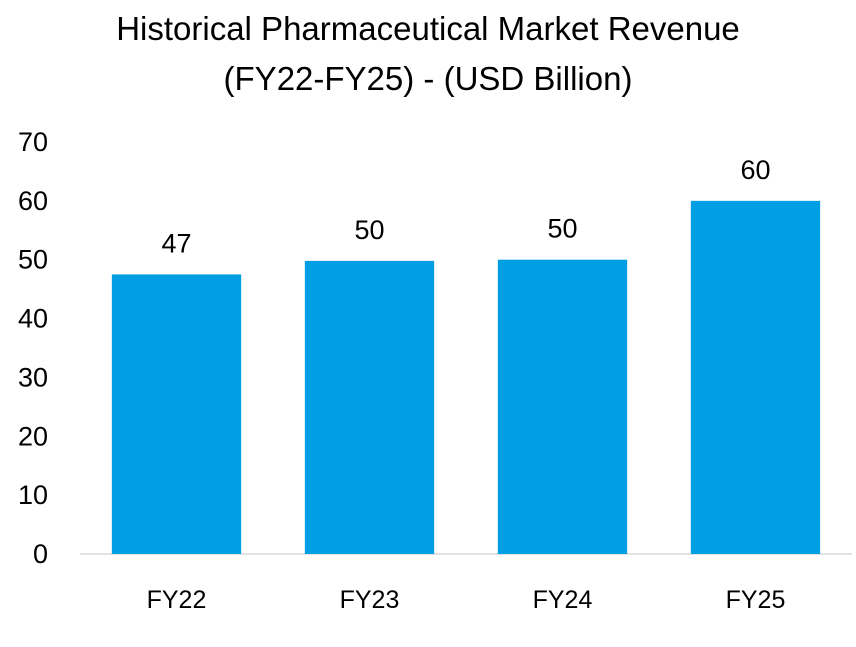  What do you see at coordinates (33, 377) in the screenshot?
I see `y-tick-label: 30` at bounding box center [33, 377].